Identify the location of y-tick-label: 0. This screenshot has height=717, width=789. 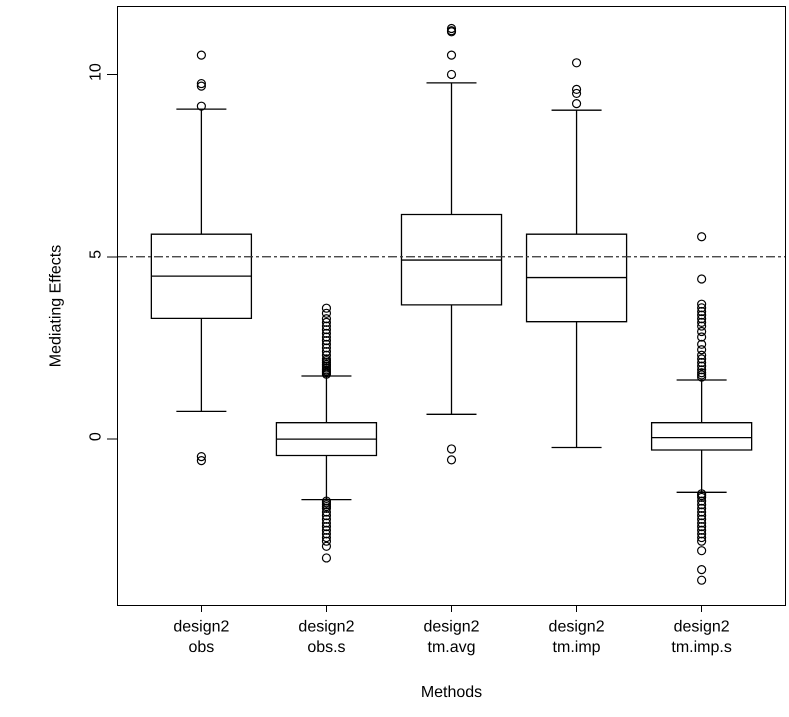
(95, 437).